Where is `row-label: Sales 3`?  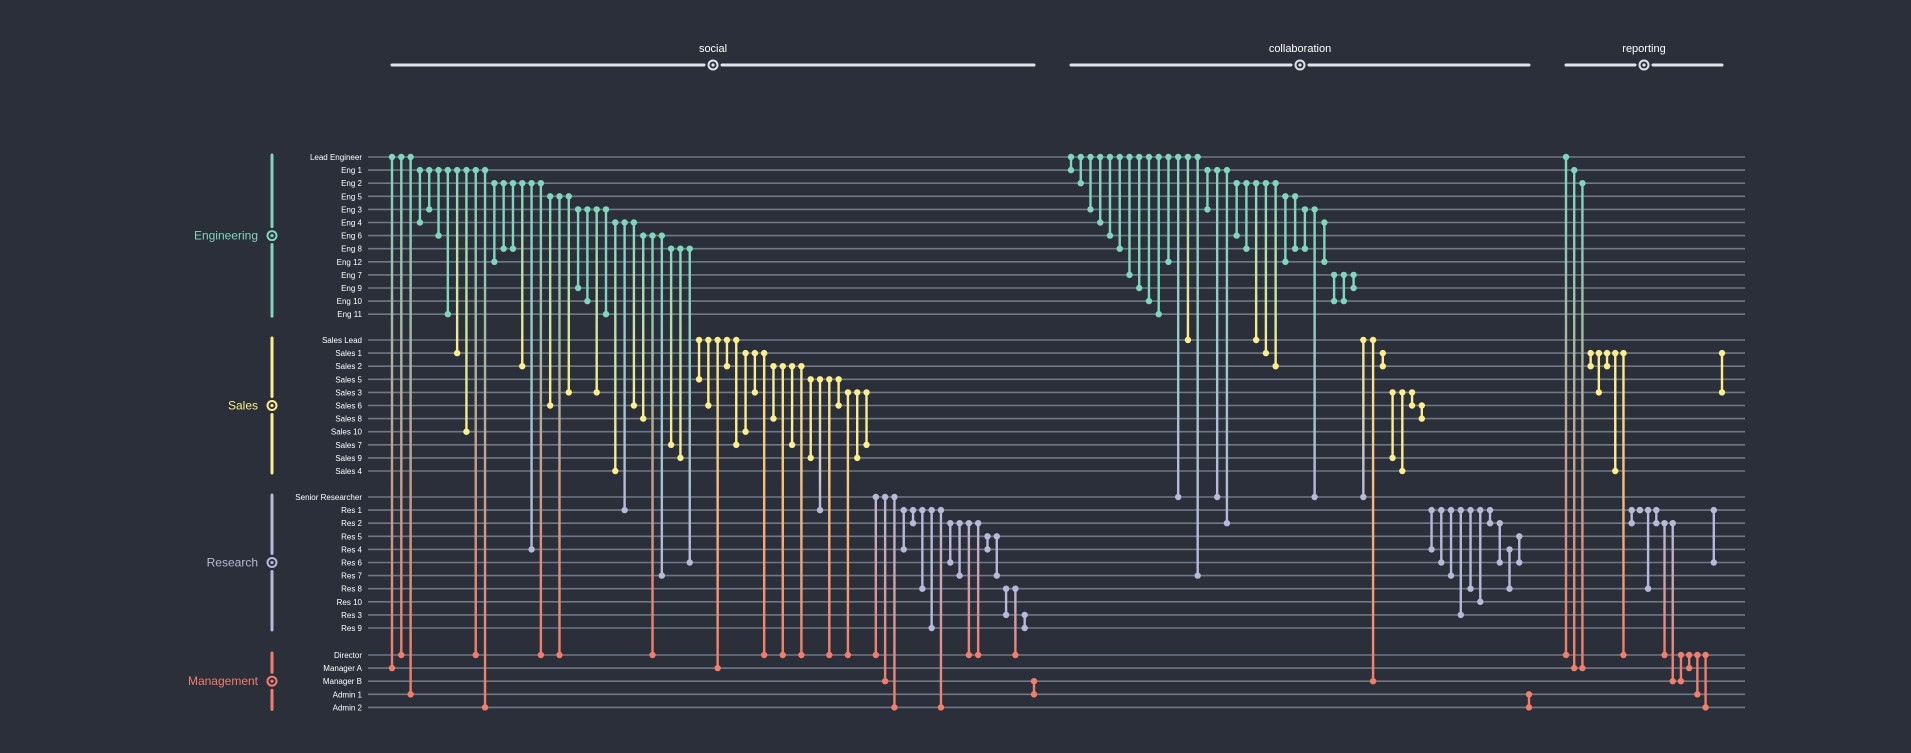 row-label: Sales 3 is located at coordinates (348, 392).